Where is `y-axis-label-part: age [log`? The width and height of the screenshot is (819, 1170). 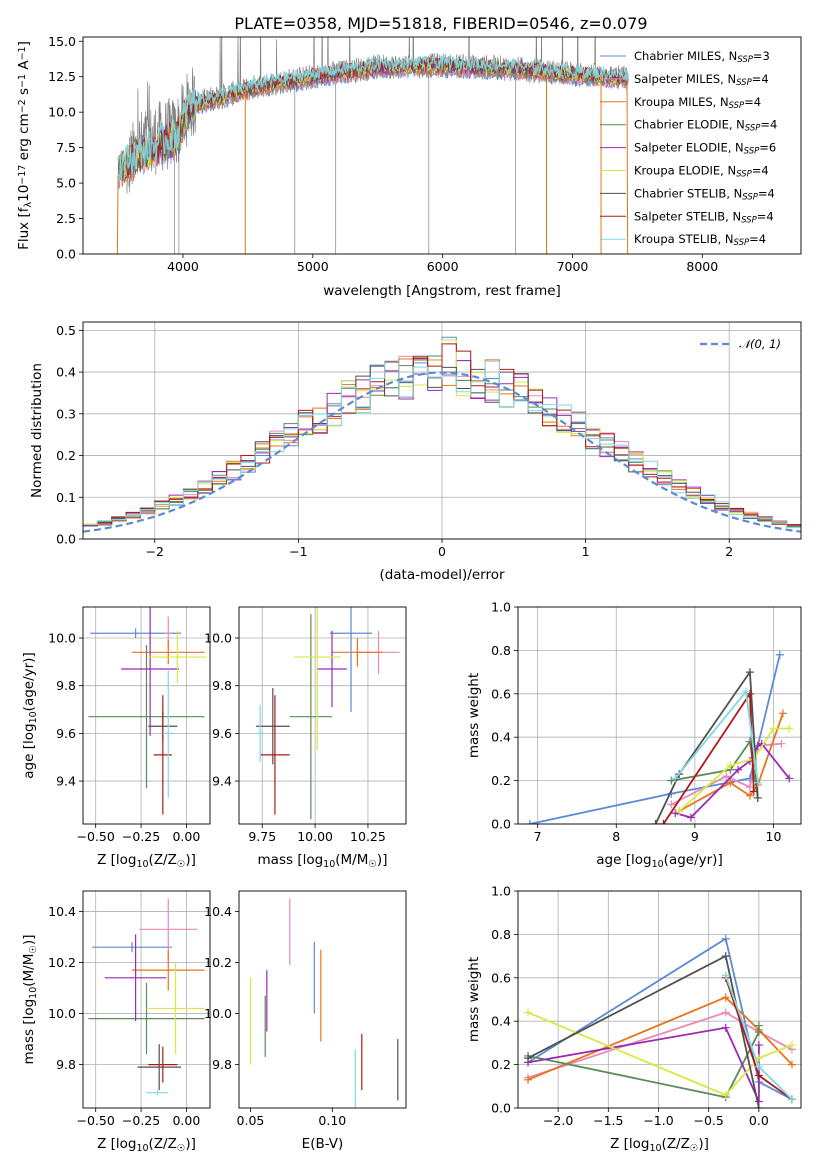
y-axis-label-part: age [log is located at coordinates (29, 750).